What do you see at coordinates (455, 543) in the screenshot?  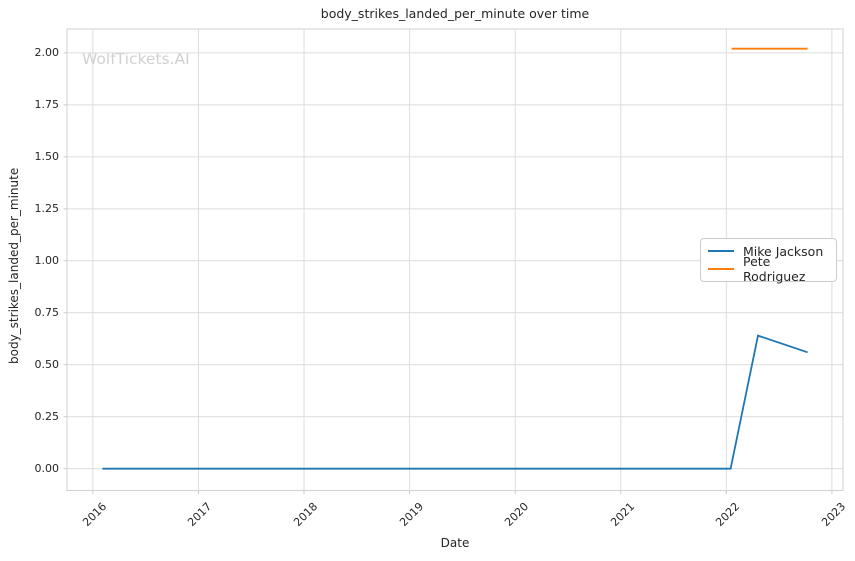 I see `x-axis-label: Date` at bounding box center [455, 543].